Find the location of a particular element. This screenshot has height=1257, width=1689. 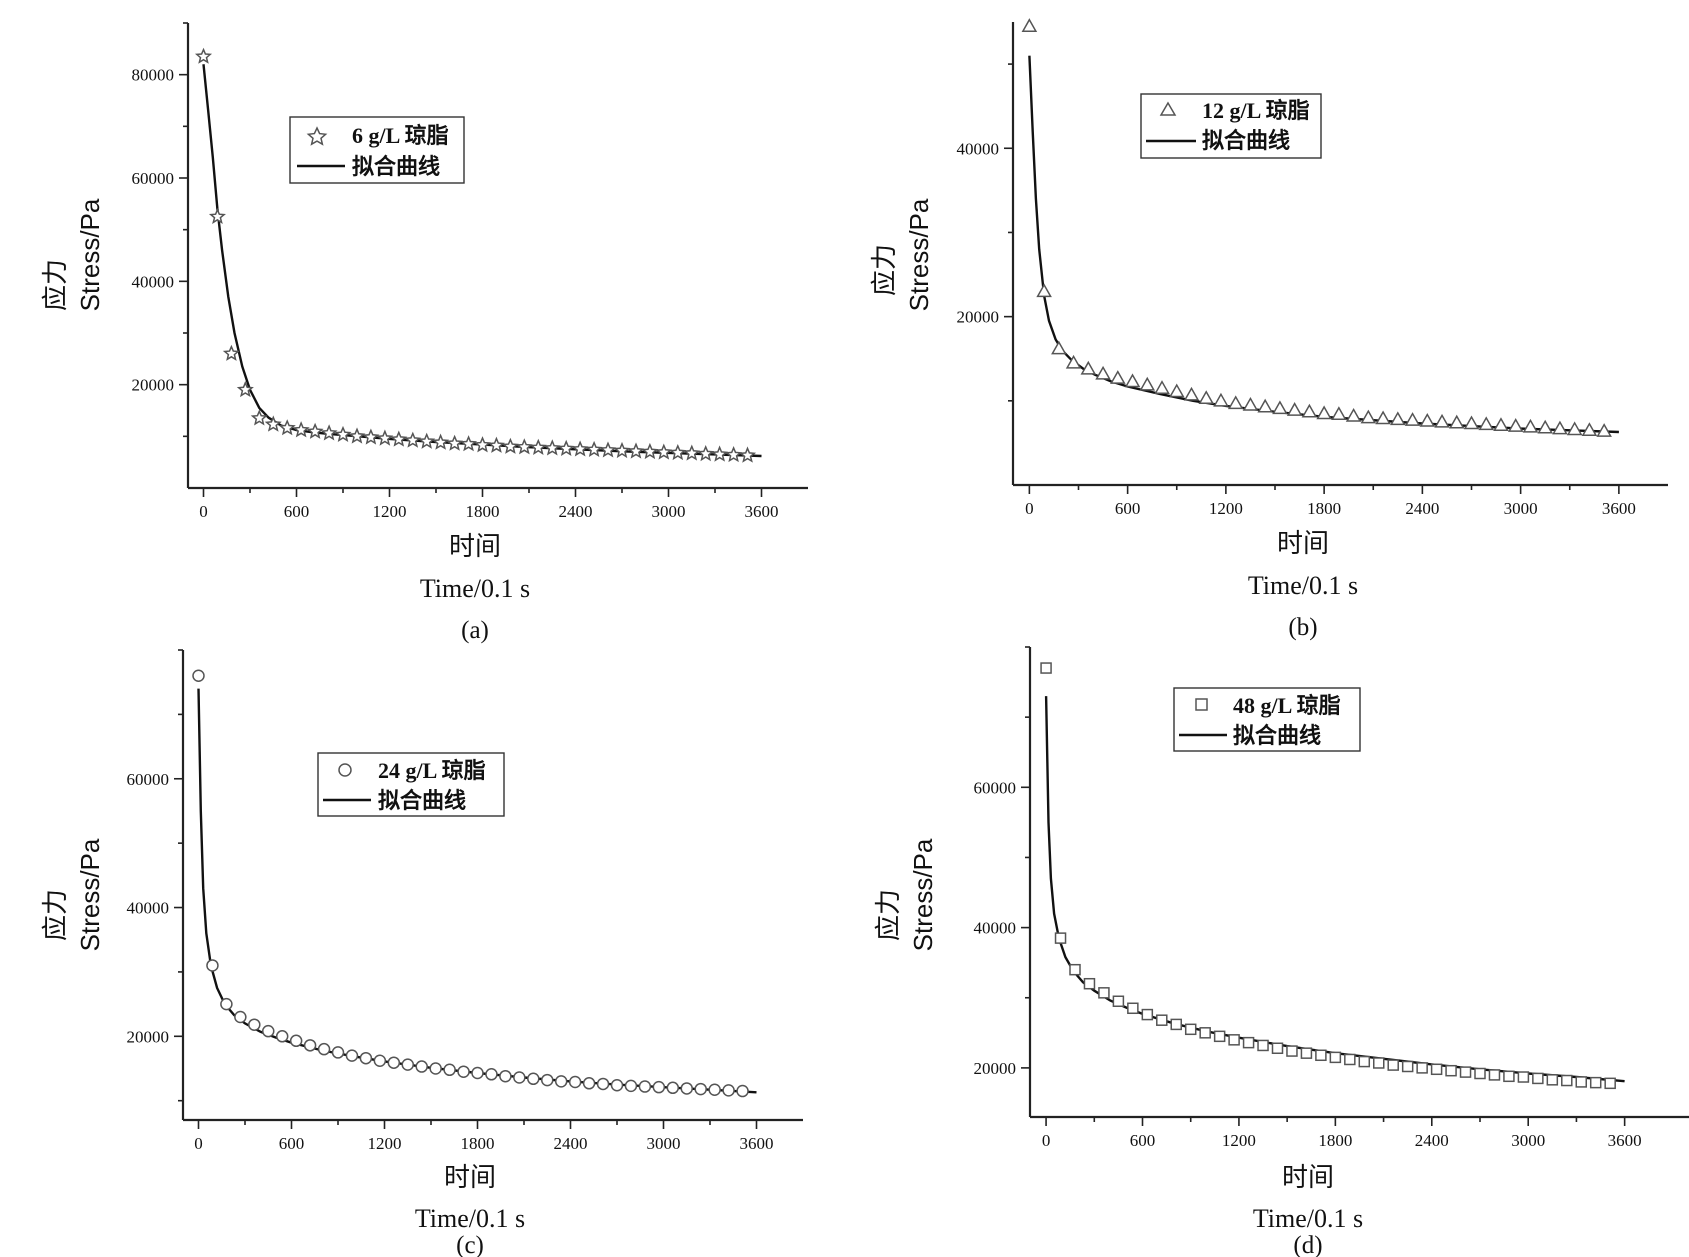

chart-c-x-tick-label: 1800 is located at coordinates (478, 1143).